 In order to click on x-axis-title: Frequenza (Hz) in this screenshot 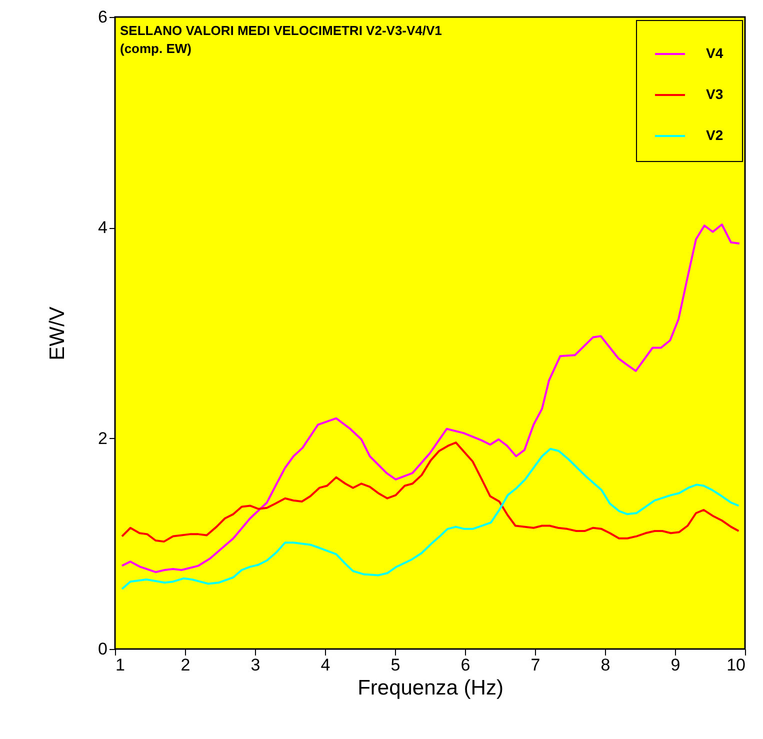, I will do `click(431, 688)`.